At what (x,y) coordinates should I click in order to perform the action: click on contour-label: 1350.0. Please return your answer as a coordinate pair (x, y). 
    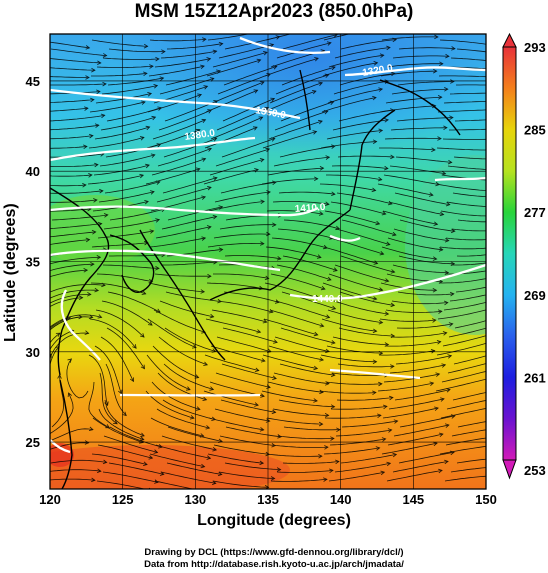
    Looking at the image, I should click on (270, 113).